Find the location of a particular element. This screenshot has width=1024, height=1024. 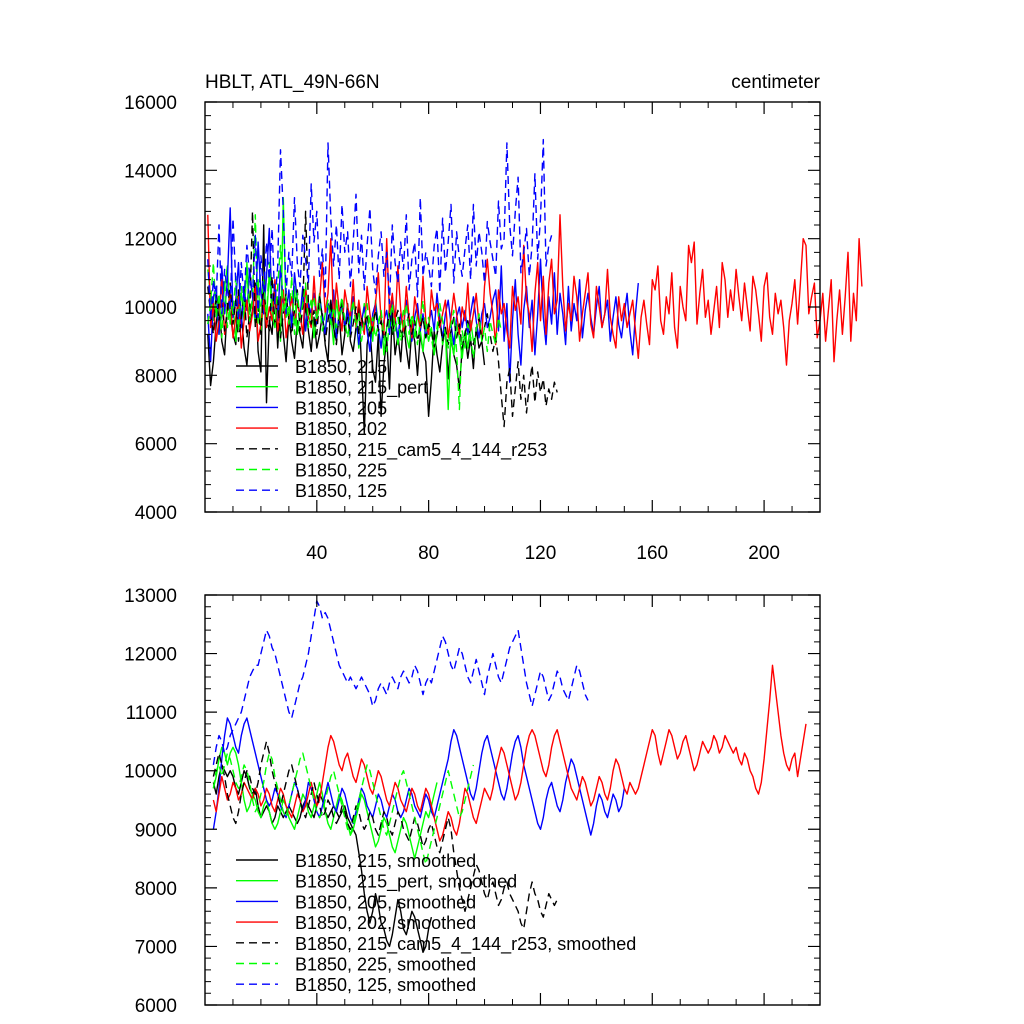

top-series-b1850-125-dashed is located at coordinates (380, 230).